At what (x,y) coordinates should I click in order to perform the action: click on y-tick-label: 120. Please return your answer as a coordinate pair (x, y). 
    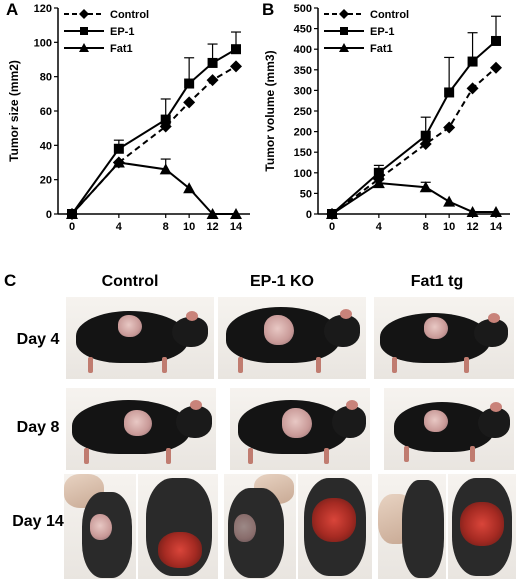
    Looking at the image, I should click on (43, 9).